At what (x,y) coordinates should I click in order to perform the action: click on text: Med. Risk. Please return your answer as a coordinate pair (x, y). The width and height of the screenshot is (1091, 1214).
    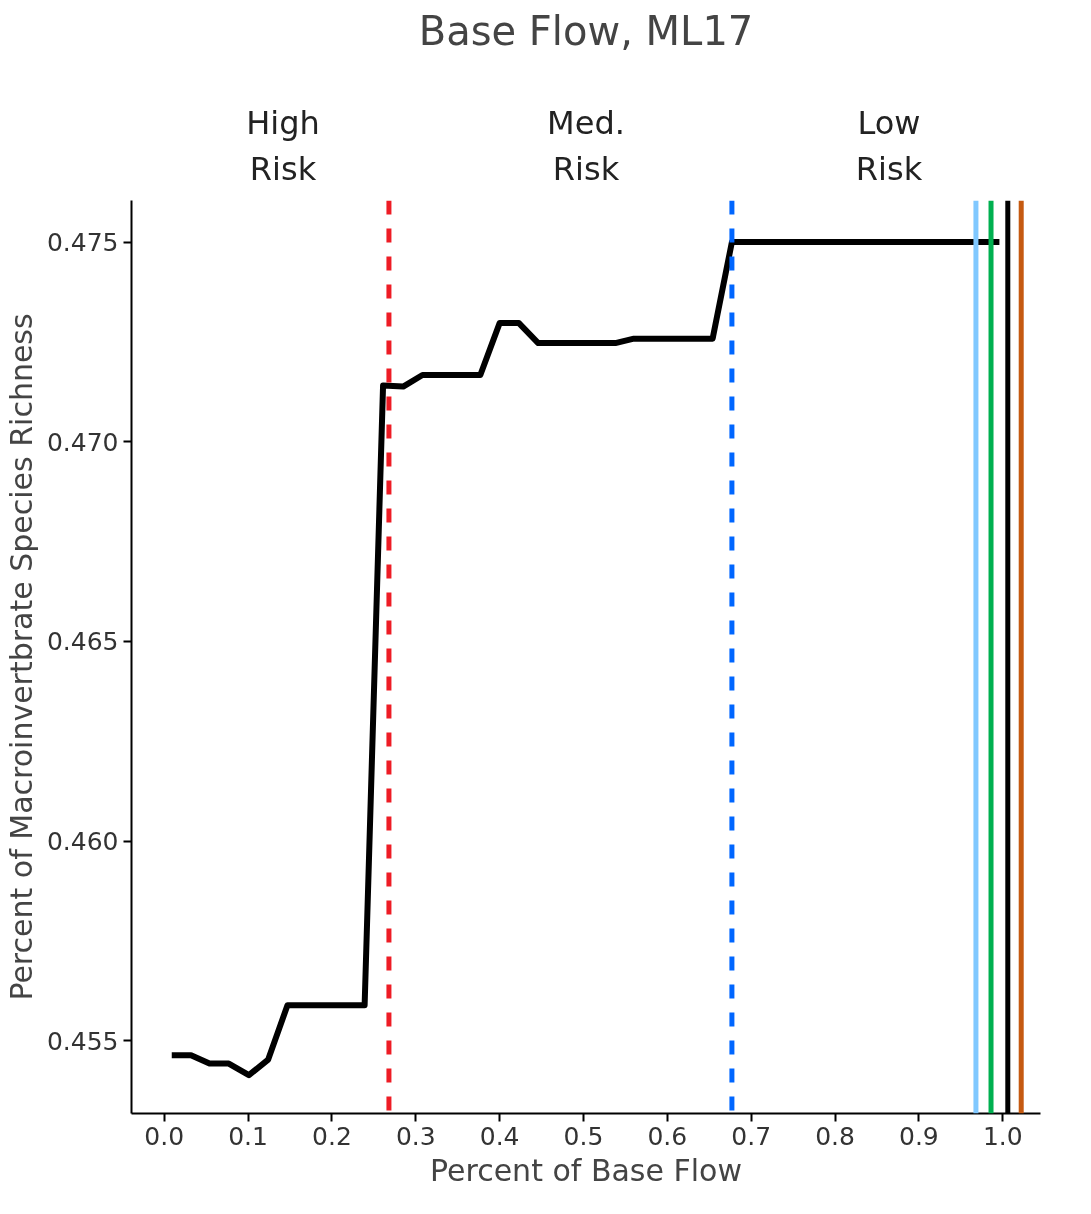
    Looking at the image, I should click on (586, 146).